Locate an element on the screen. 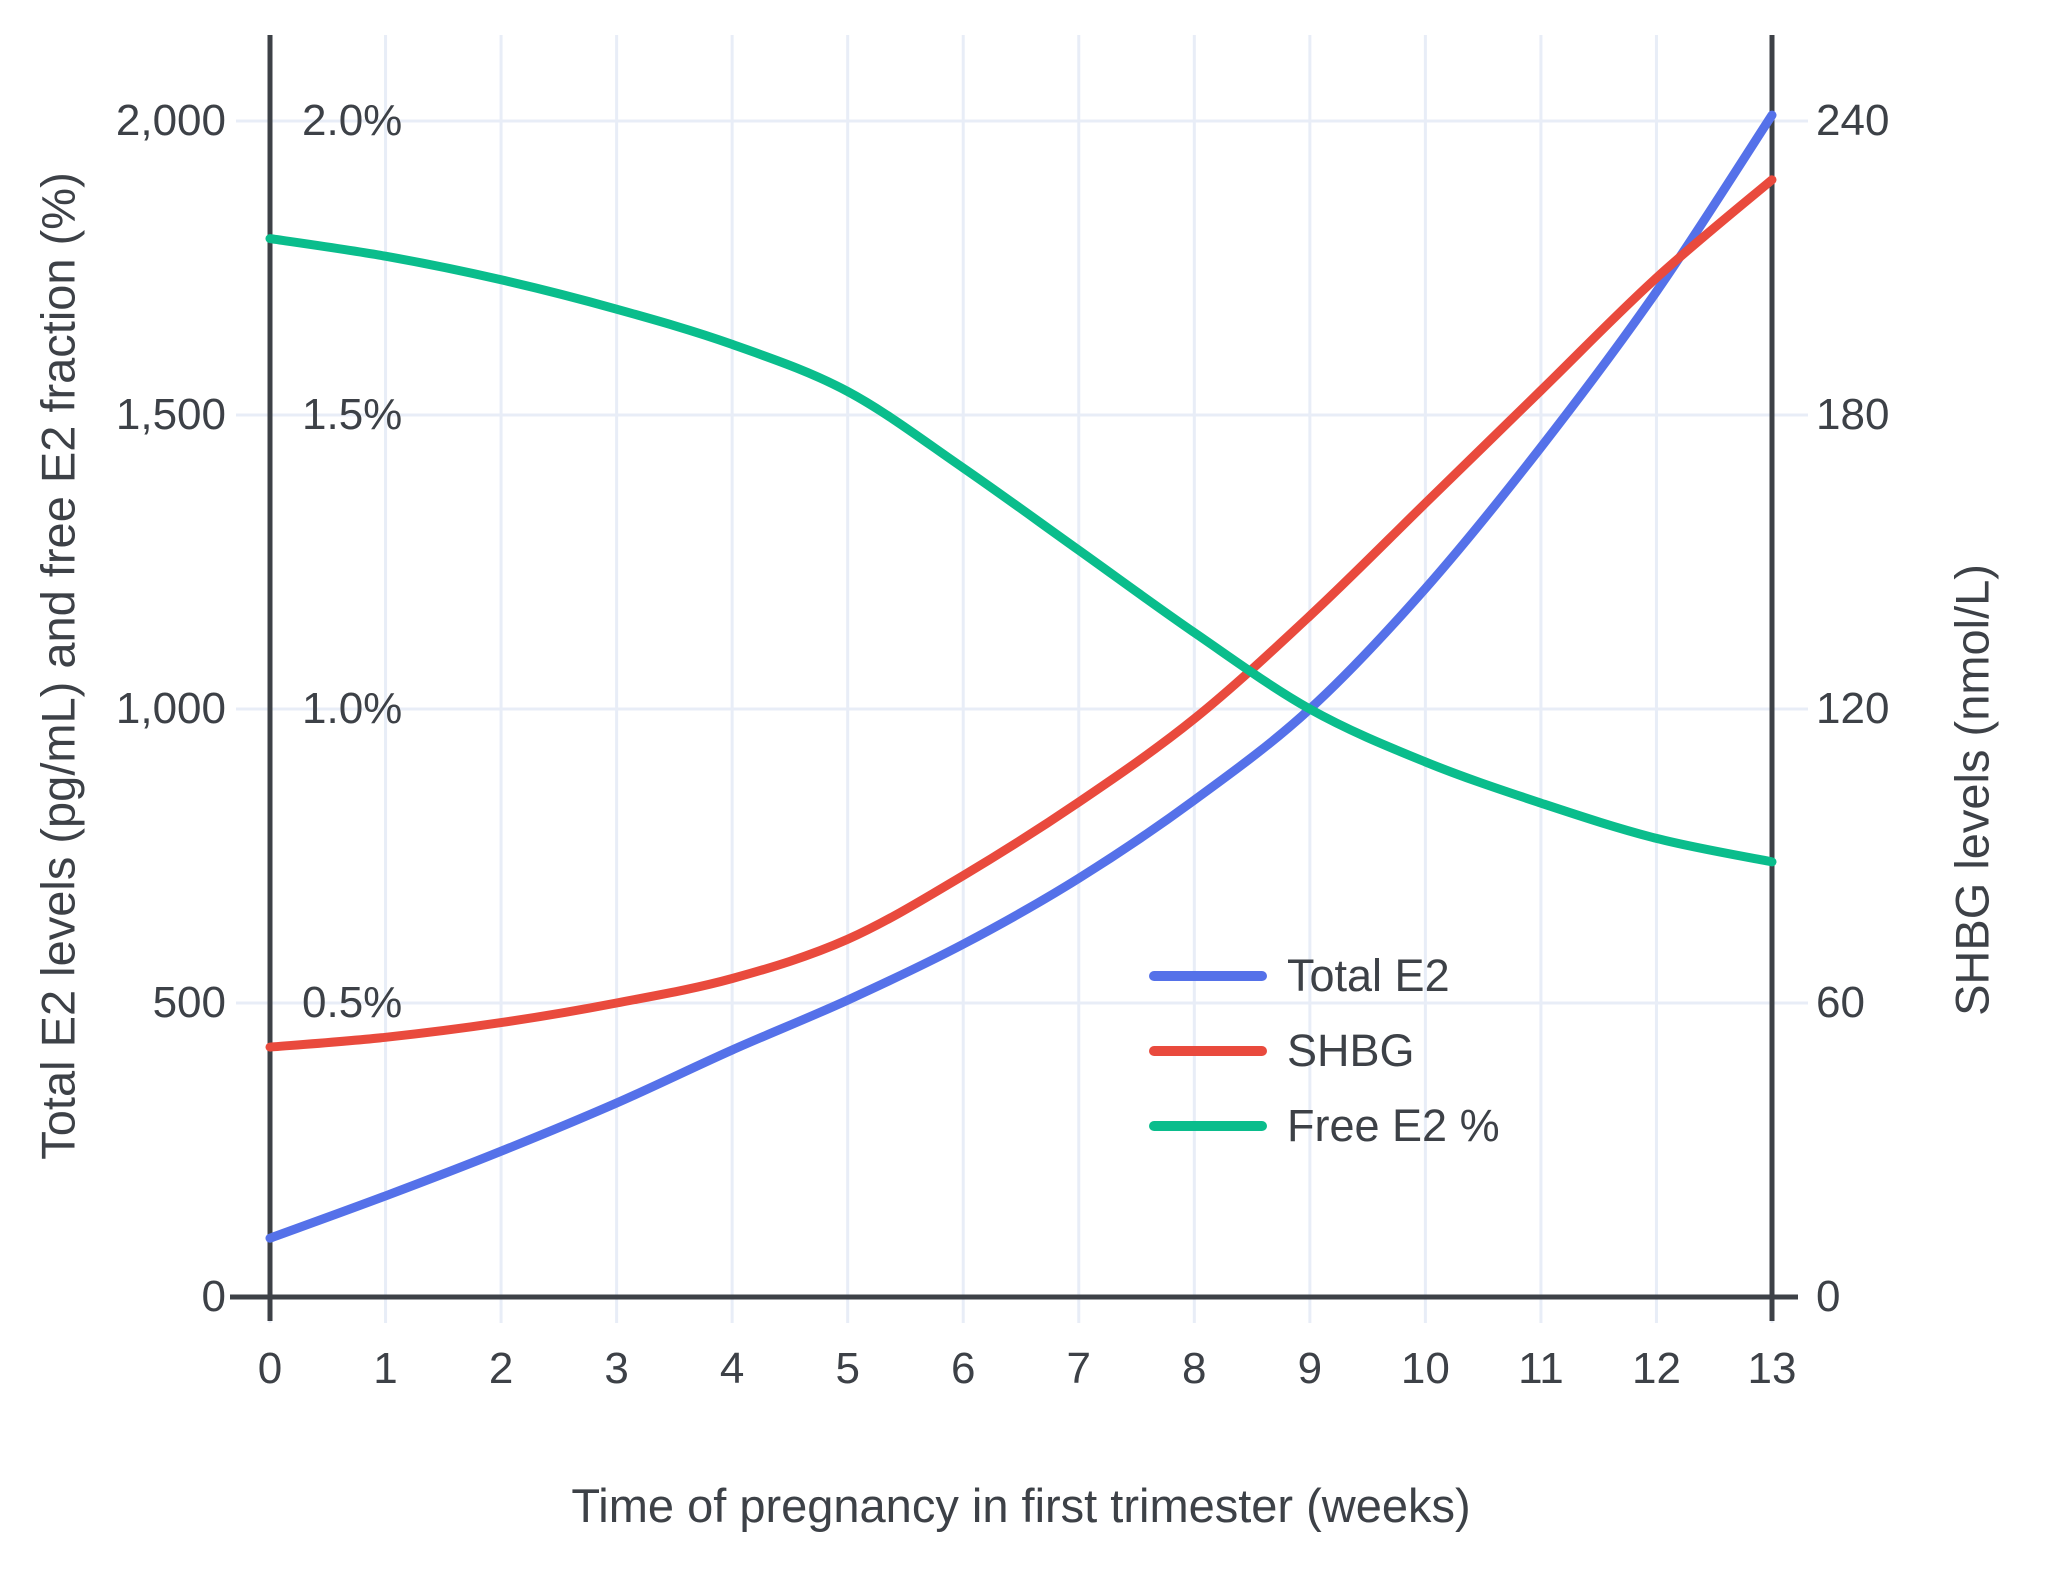  y-left-percent-tick-label: 1.0% is located at coordinates (352, 708).